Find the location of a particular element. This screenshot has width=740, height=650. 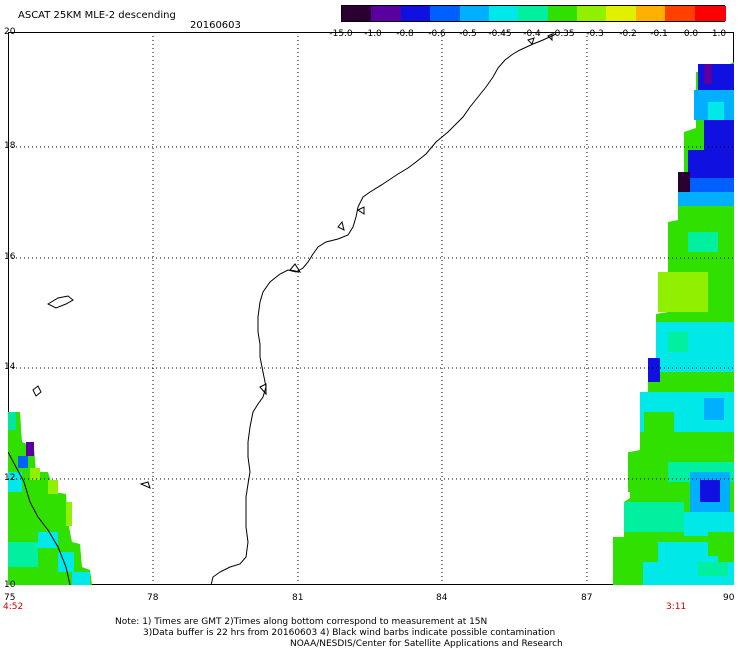

time-right: 3:11 is located at coordinates (676, 607).